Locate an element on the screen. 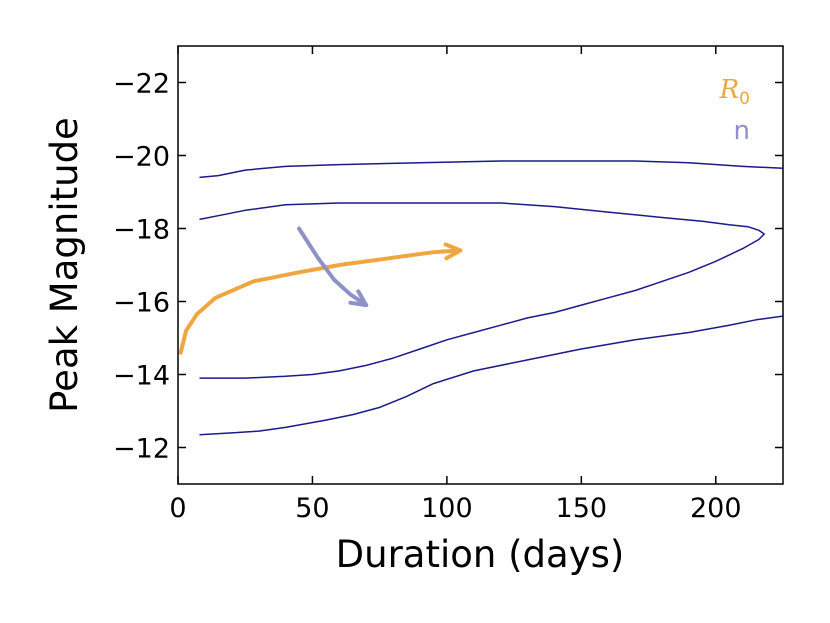 The width and height of the screenshot is (830, 623). y-tick-label: −12 is located at coordinates (141, 449).